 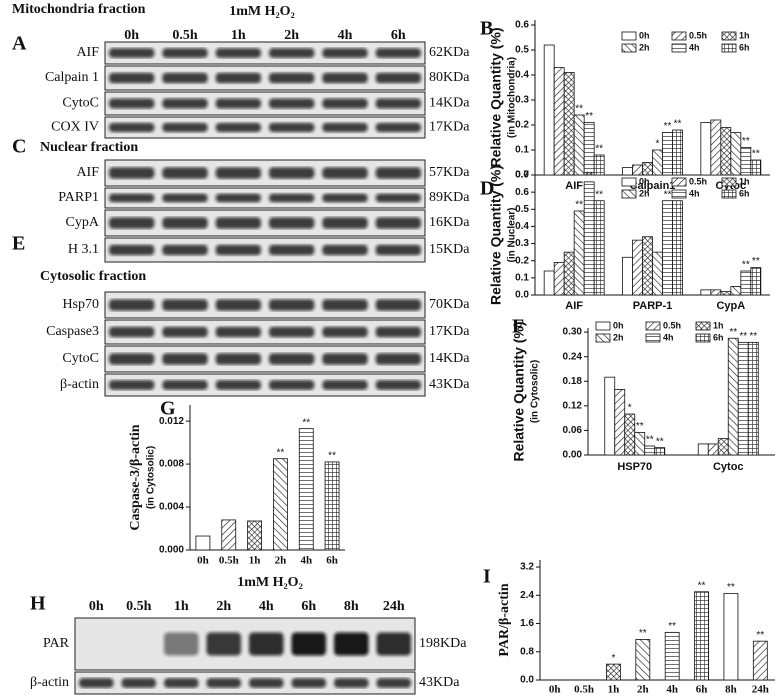 What do you see at coordinates (83, 249) in the screenshot?
I see `protein-label: H 3.1` at bounding box center [83, 249].